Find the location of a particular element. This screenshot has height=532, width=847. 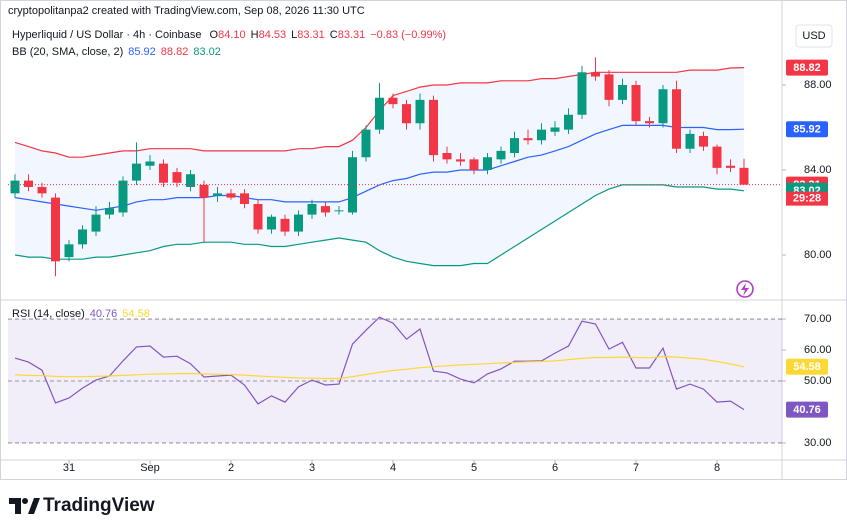

countdown-label: 29:28 is located at coordinates (807, 199).